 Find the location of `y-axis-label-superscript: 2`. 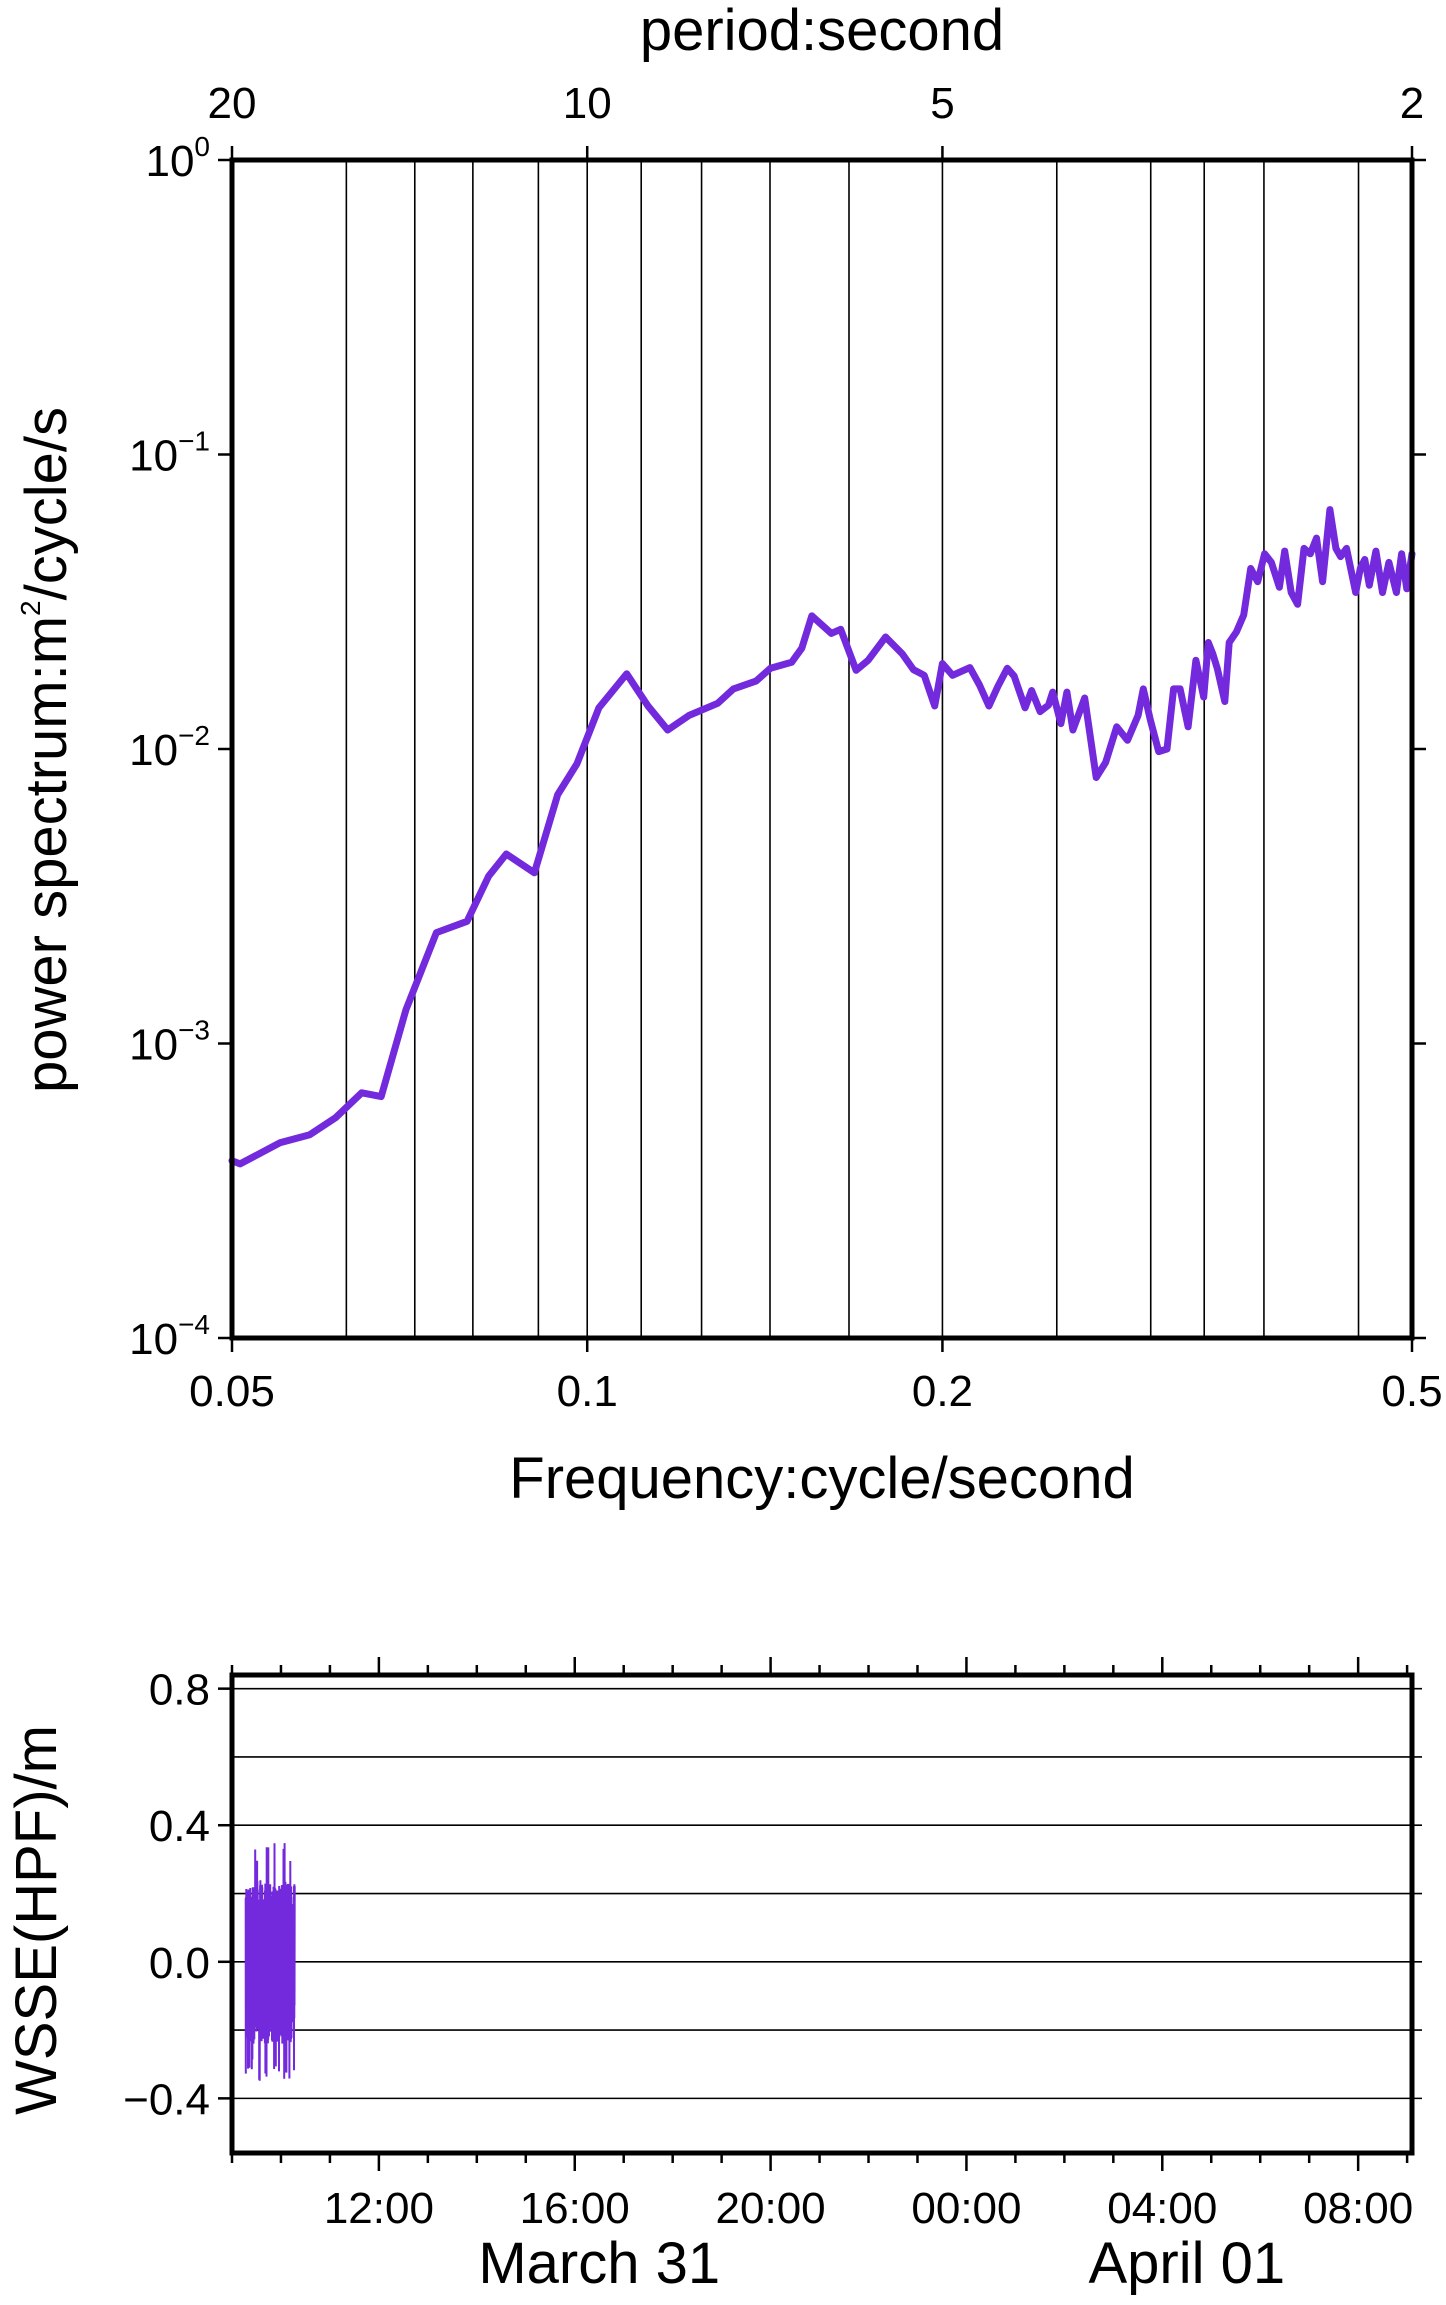

y-axis-label-superscript: 2 is located at coordinates (30, 608).